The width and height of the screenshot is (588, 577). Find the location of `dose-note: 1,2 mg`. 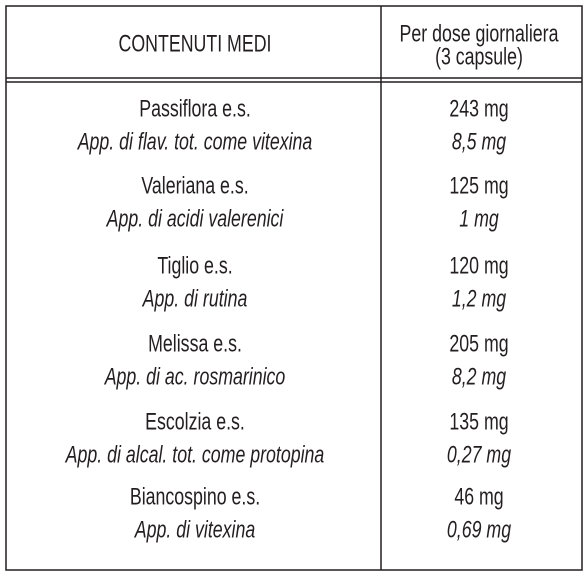

dose-note: 1,2 mg is located at coordinates (479, 299).